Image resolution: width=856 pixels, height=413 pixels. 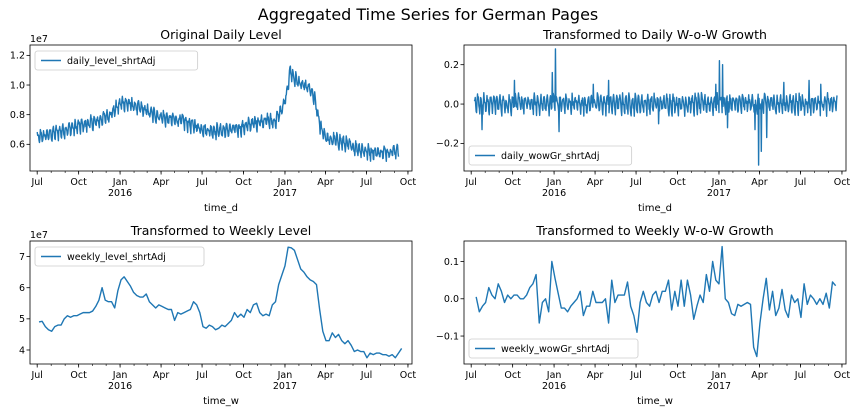 I want to click on series-line-daily_wowGr_shrtAdj, so click(x=655, y=107).